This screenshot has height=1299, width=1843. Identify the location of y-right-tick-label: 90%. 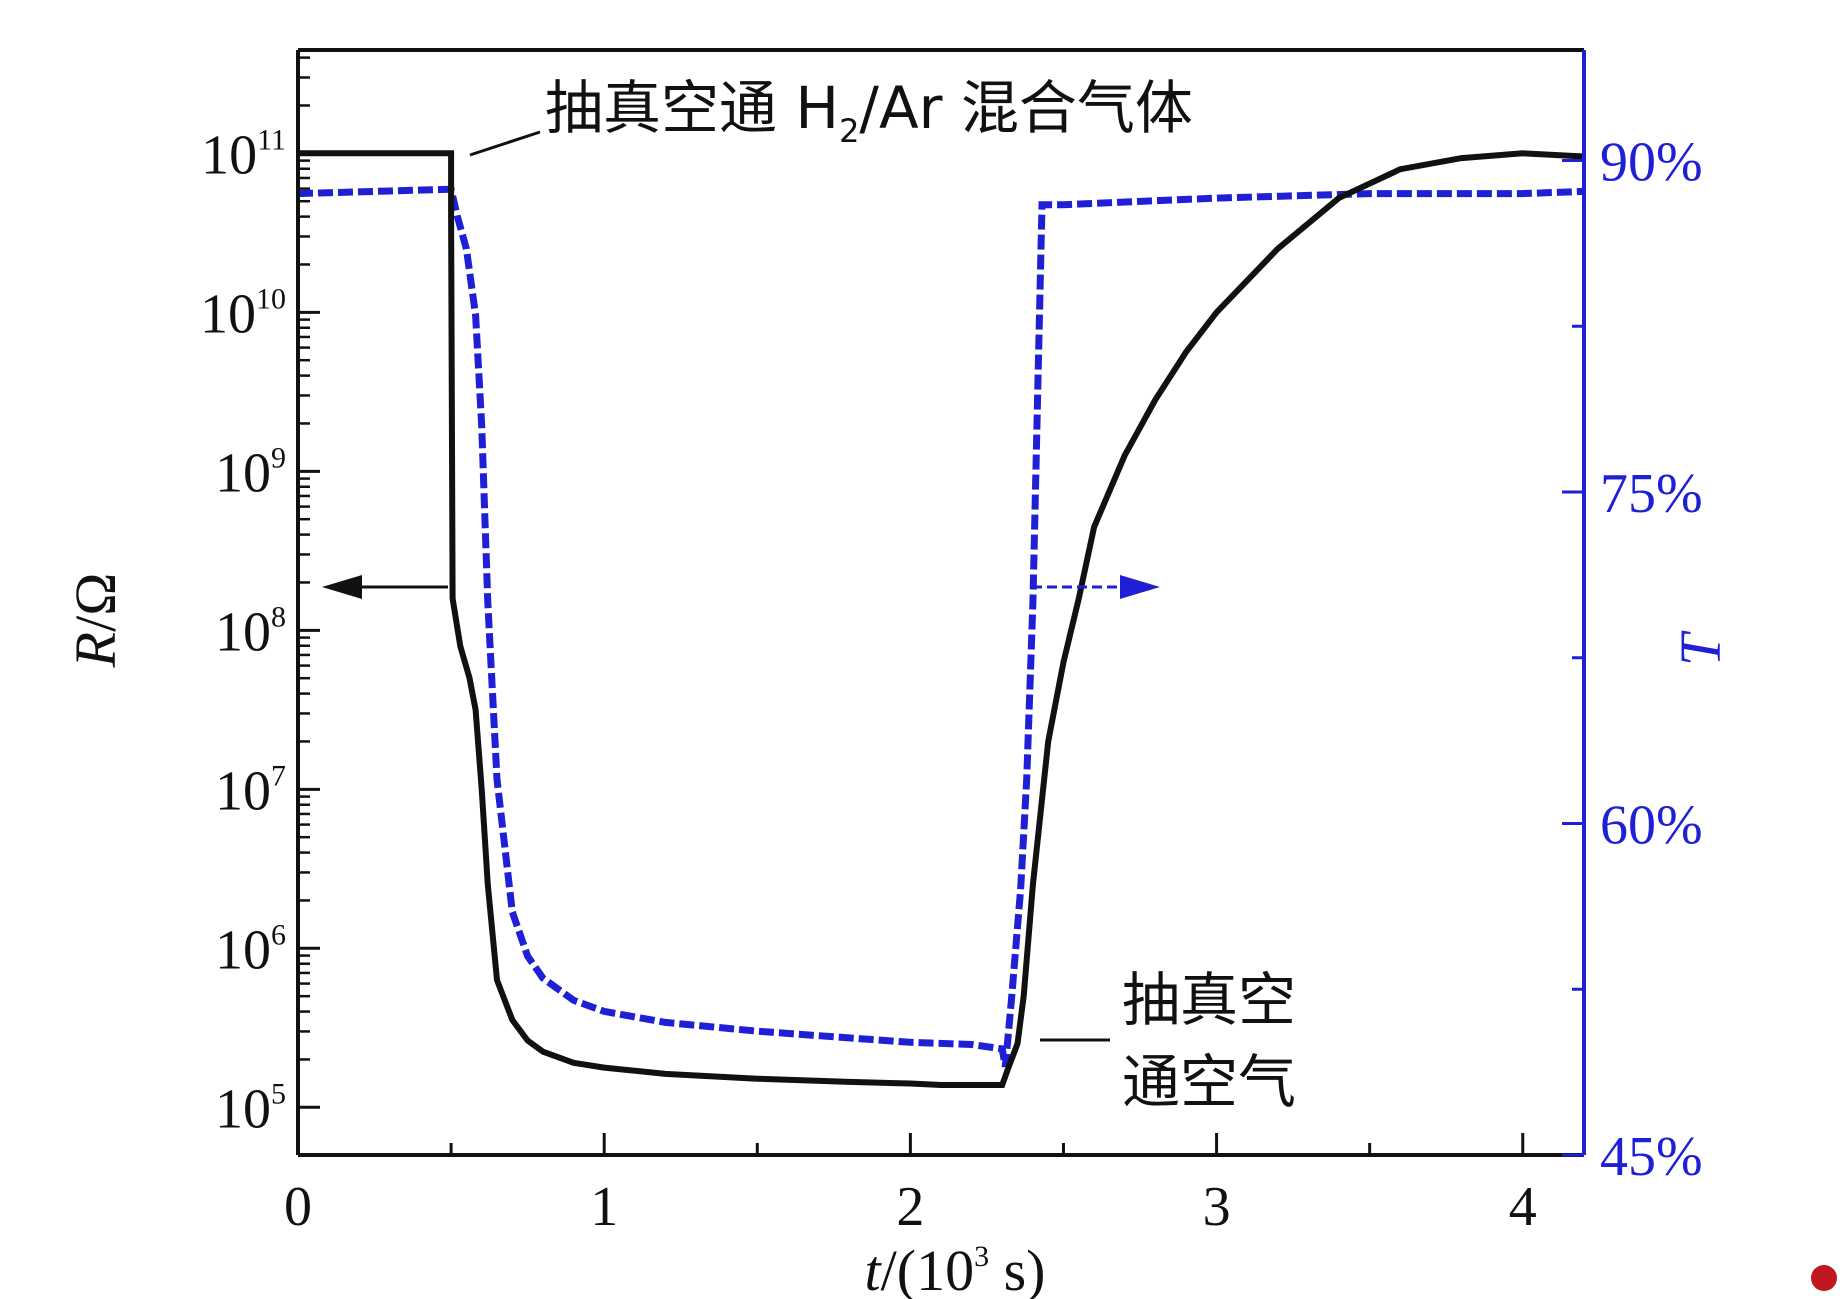
(1651, 163).